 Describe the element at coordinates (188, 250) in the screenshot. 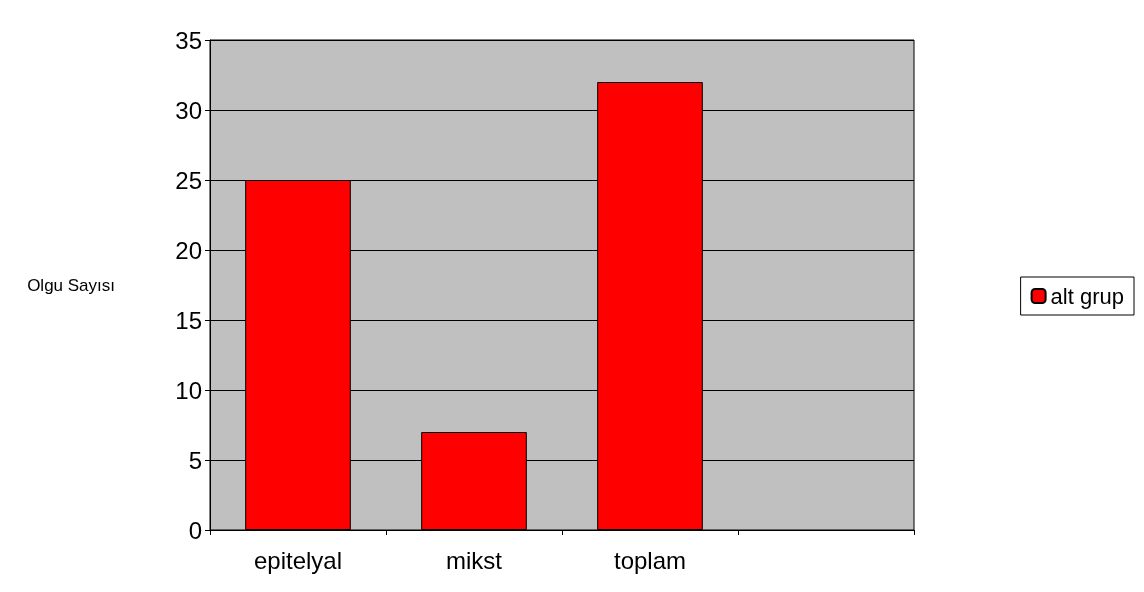

I see `y-tick-label: 20` at that location.